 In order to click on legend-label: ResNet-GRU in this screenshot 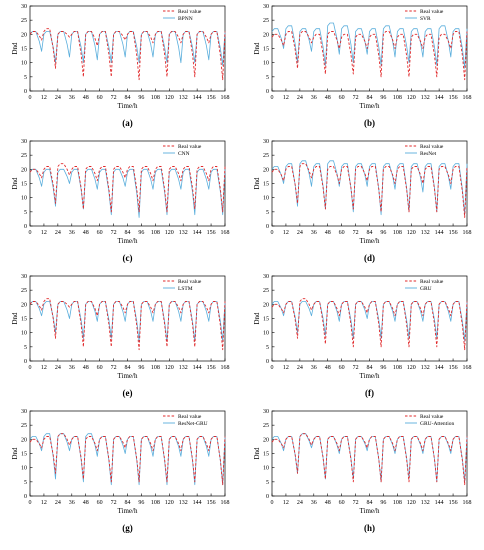, I will do `click(193, 424)`.